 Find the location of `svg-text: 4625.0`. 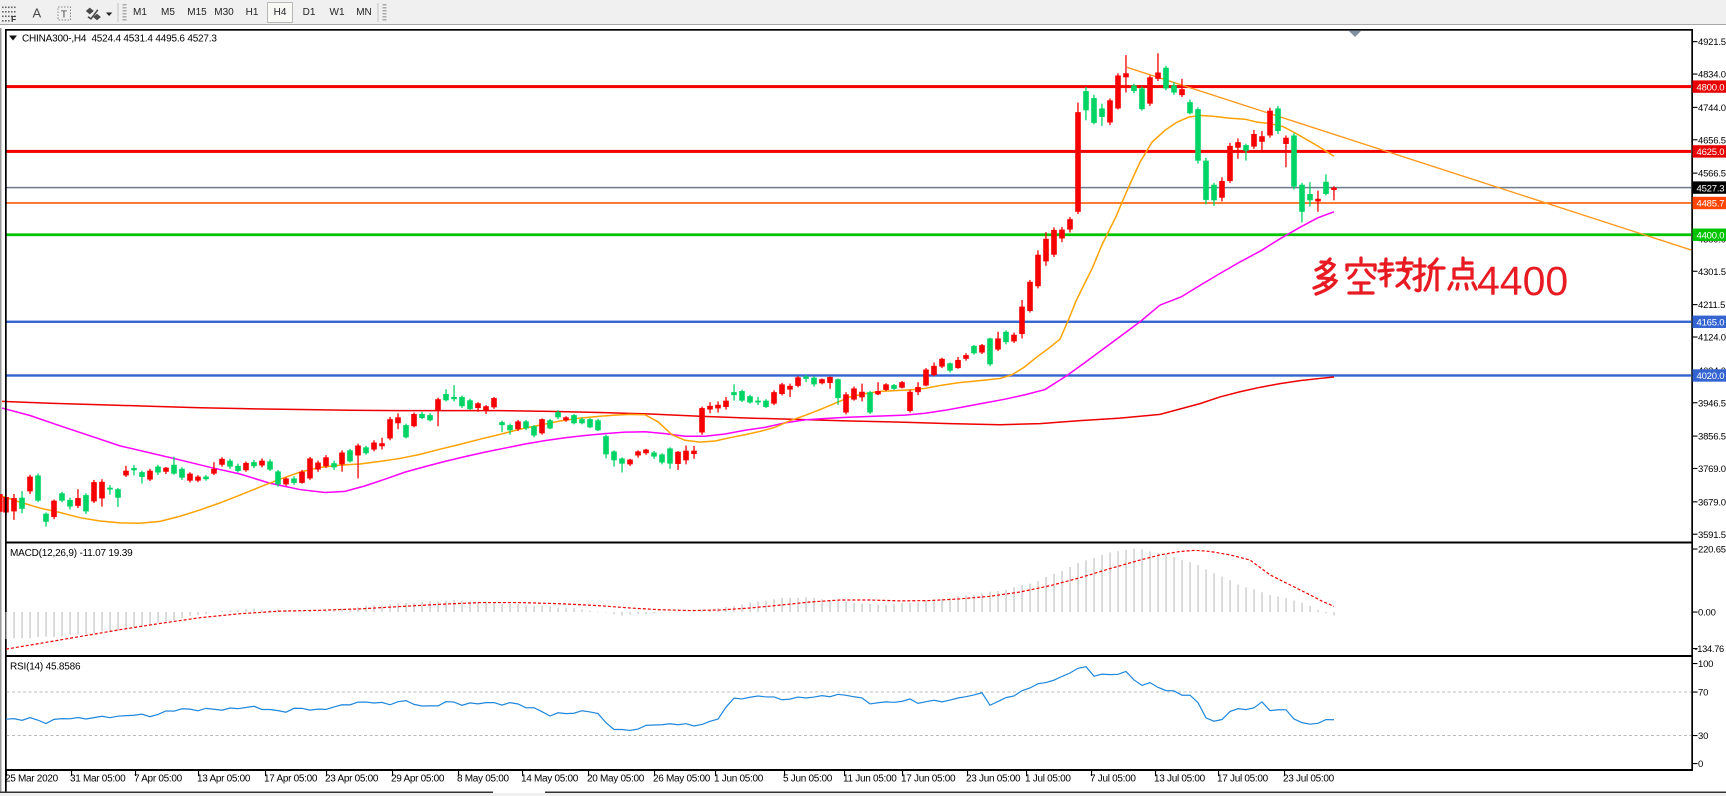

svg-text: 4625.0 is located at coordinates (1711, 152).